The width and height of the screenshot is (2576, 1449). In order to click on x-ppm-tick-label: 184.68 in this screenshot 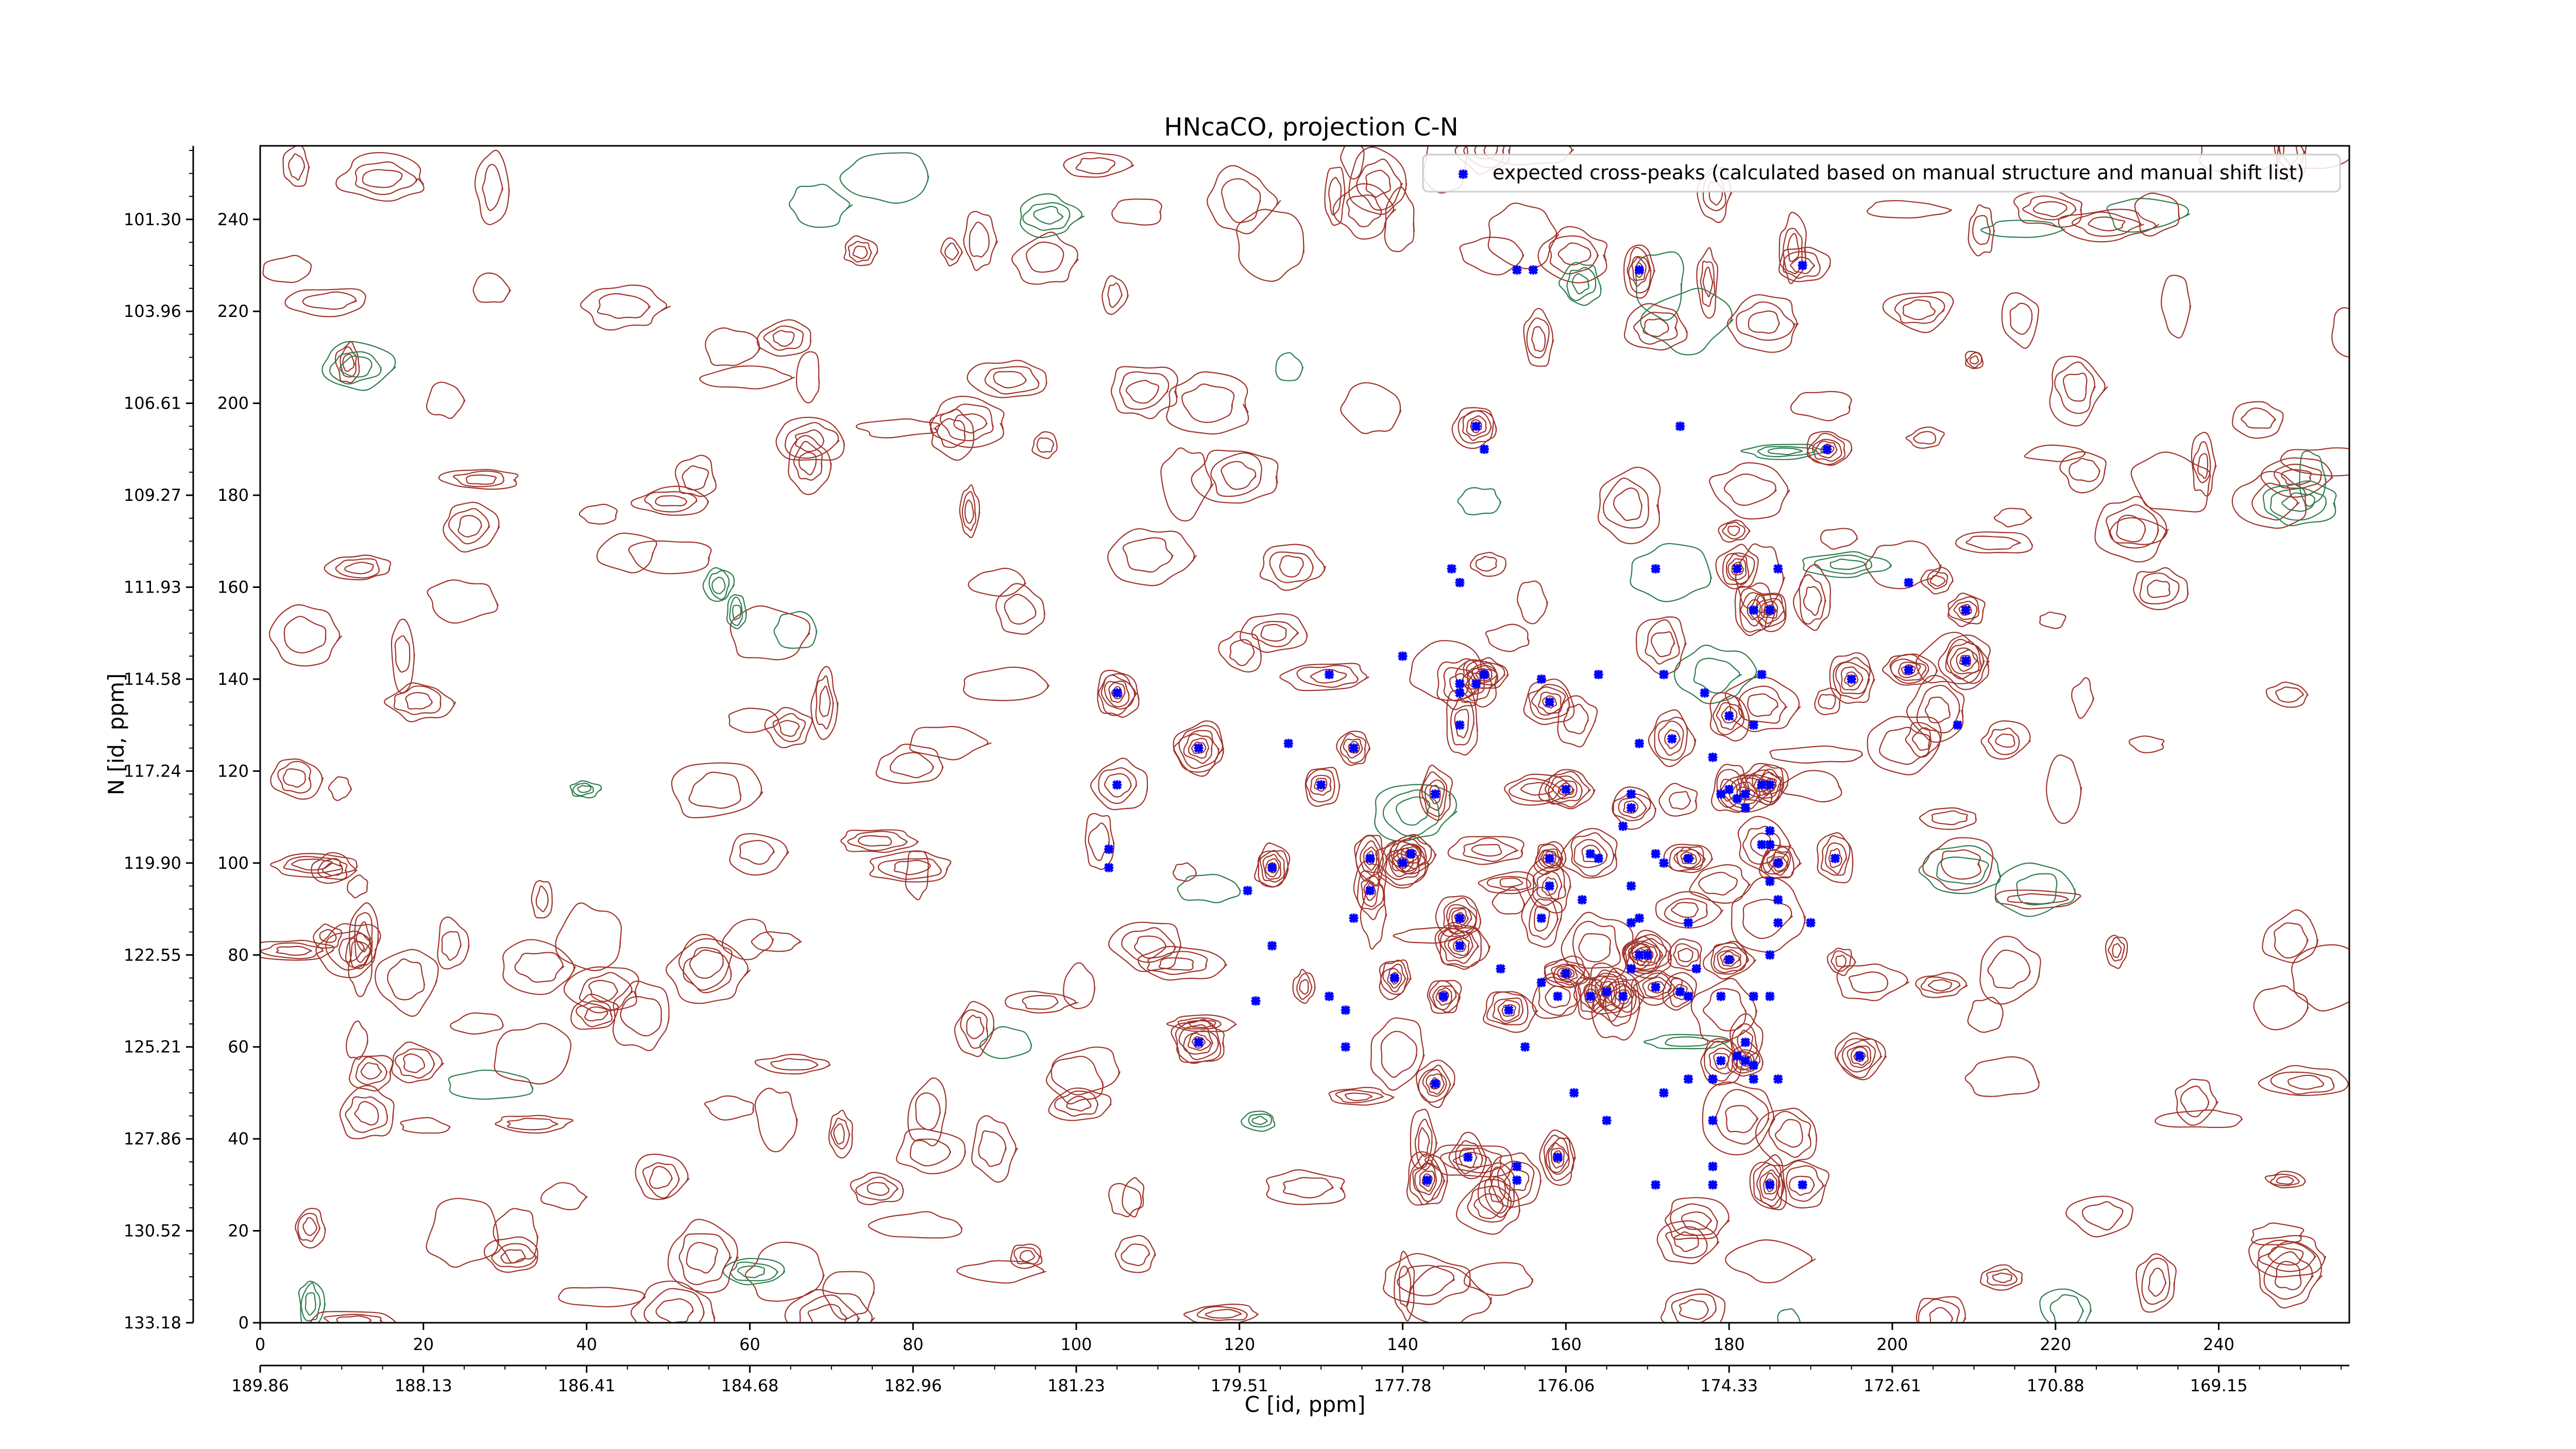, I will do `click(749, 1385)`.